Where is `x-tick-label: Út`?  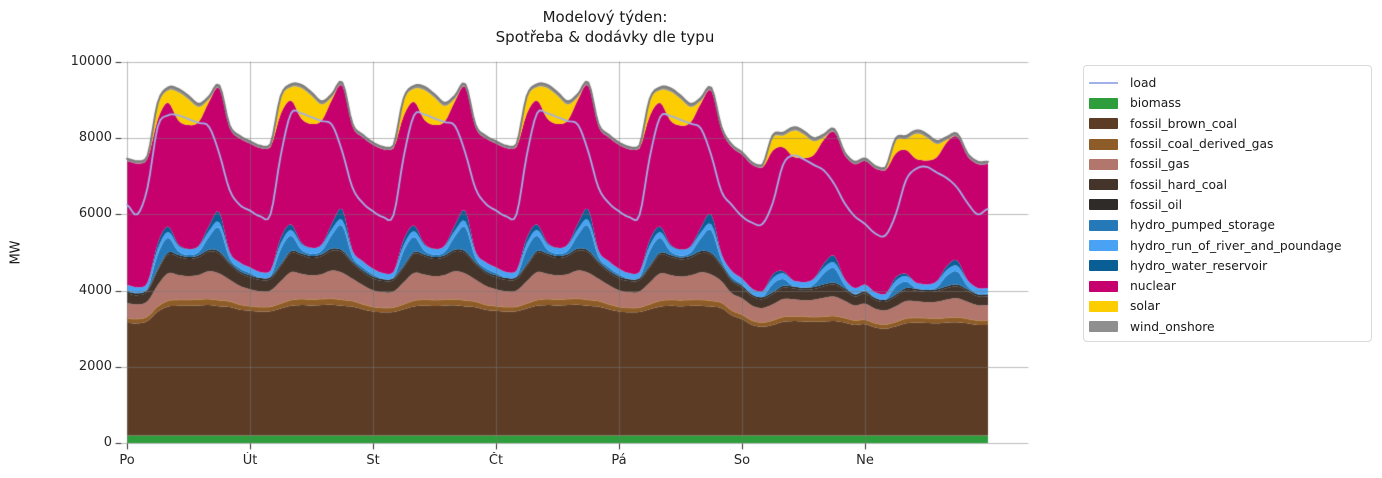 x-tick-label: Út is located at coordinates (250, 460).